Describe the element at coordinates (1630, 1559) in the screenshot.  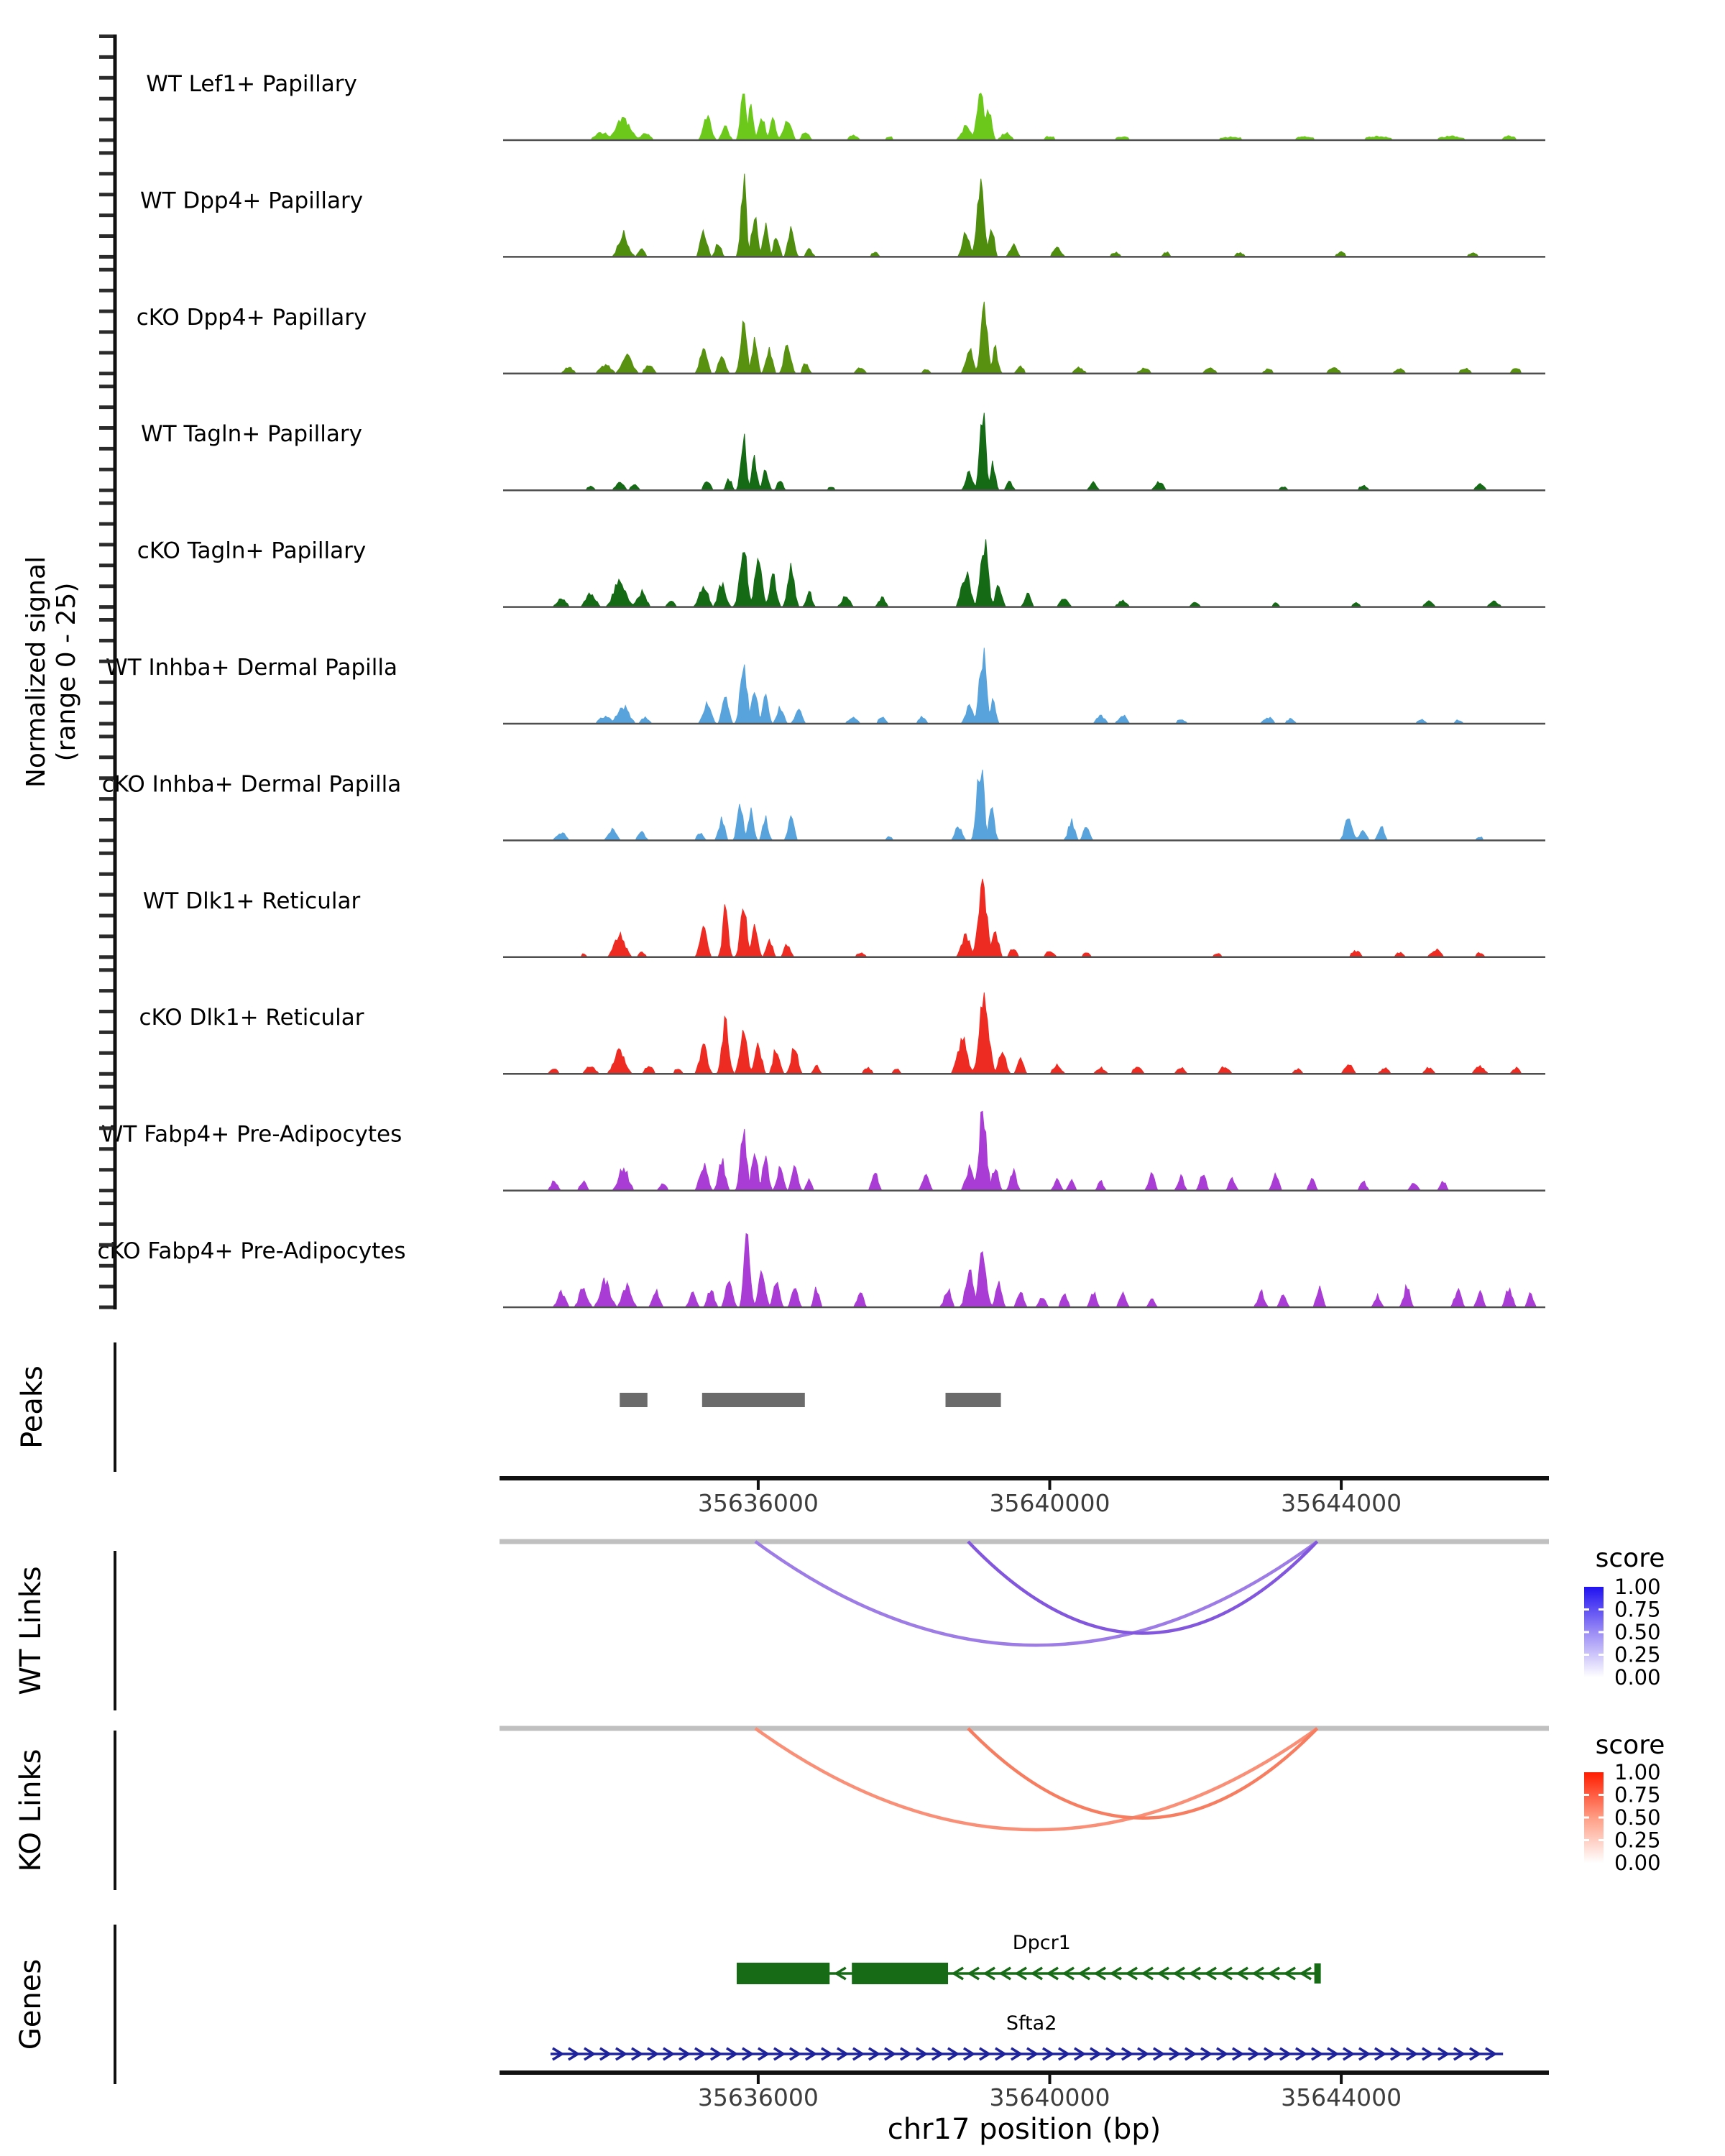
I see `wt-score-legend-title: score` at that location.